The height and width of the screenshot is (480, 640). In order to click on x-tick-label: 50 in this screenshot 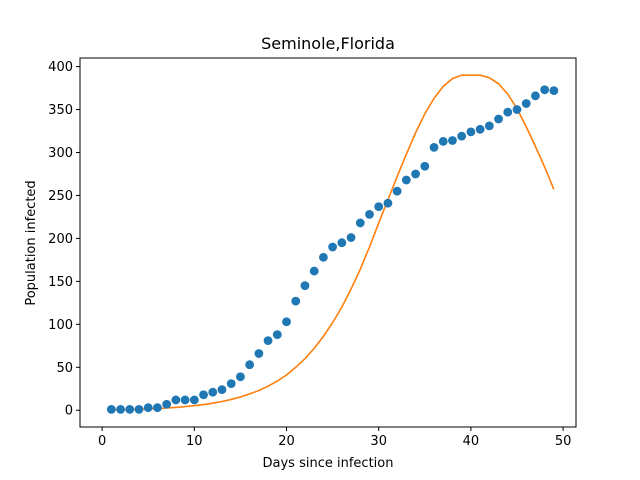, I will do `click(563, 441)`.